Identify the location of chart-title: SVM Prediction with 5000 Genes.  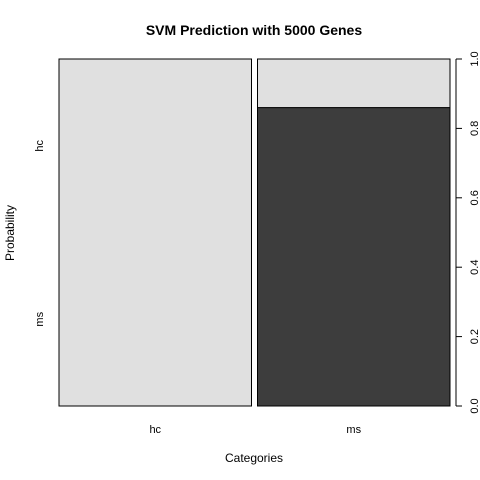
(254, 30).